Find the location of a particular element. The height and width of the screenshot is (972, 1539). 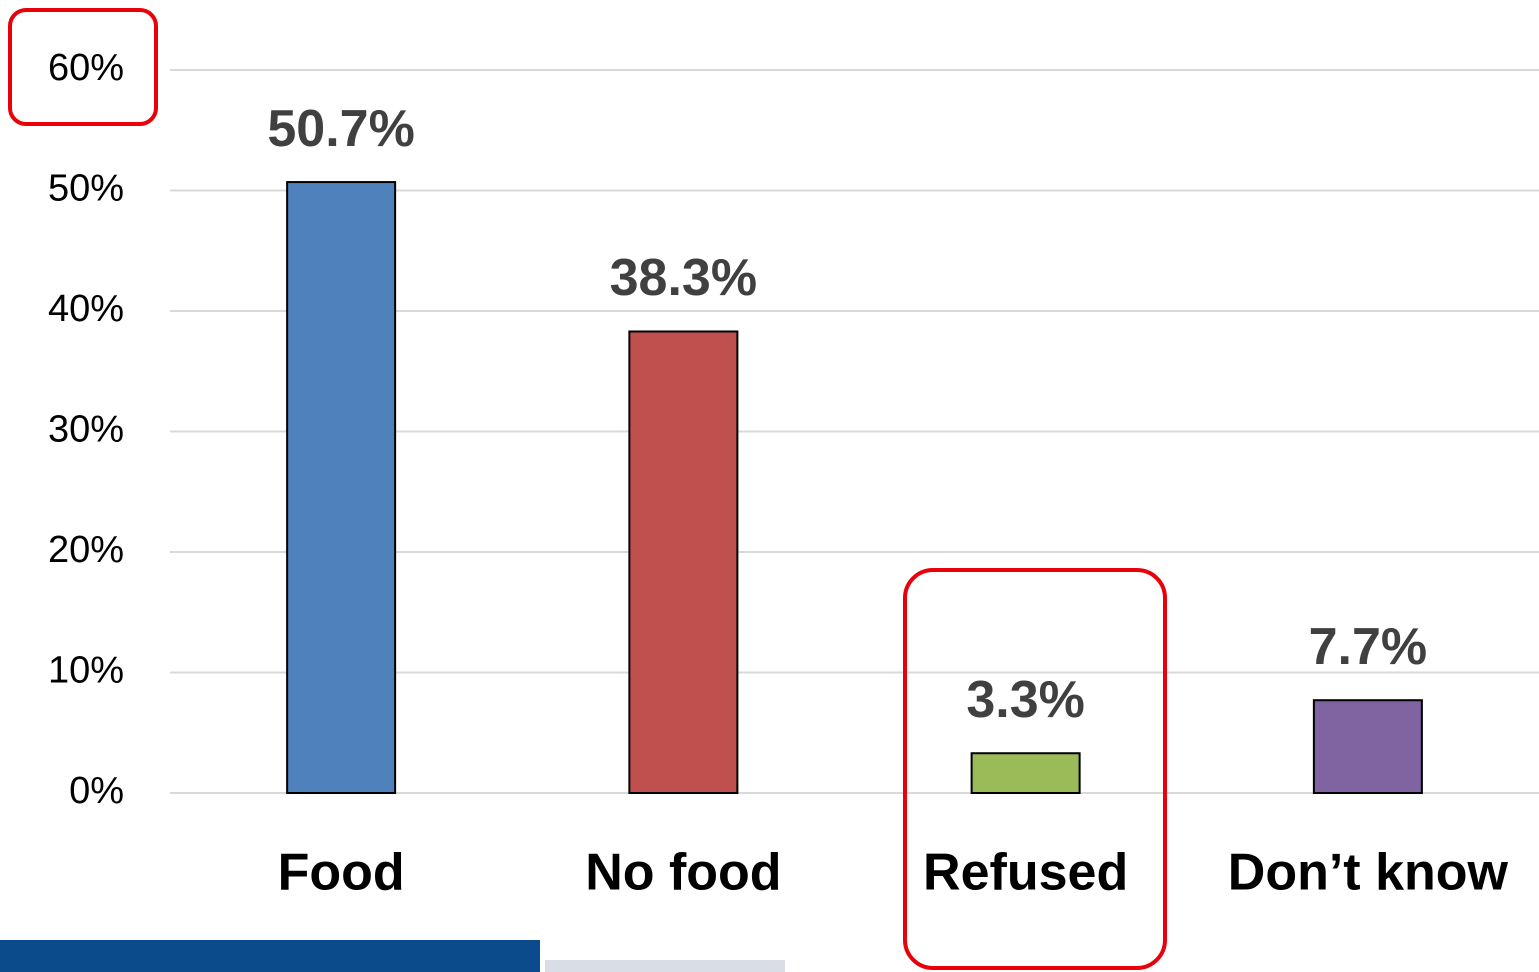

y-tick-label: 30% is located at coordinates (86, 430).